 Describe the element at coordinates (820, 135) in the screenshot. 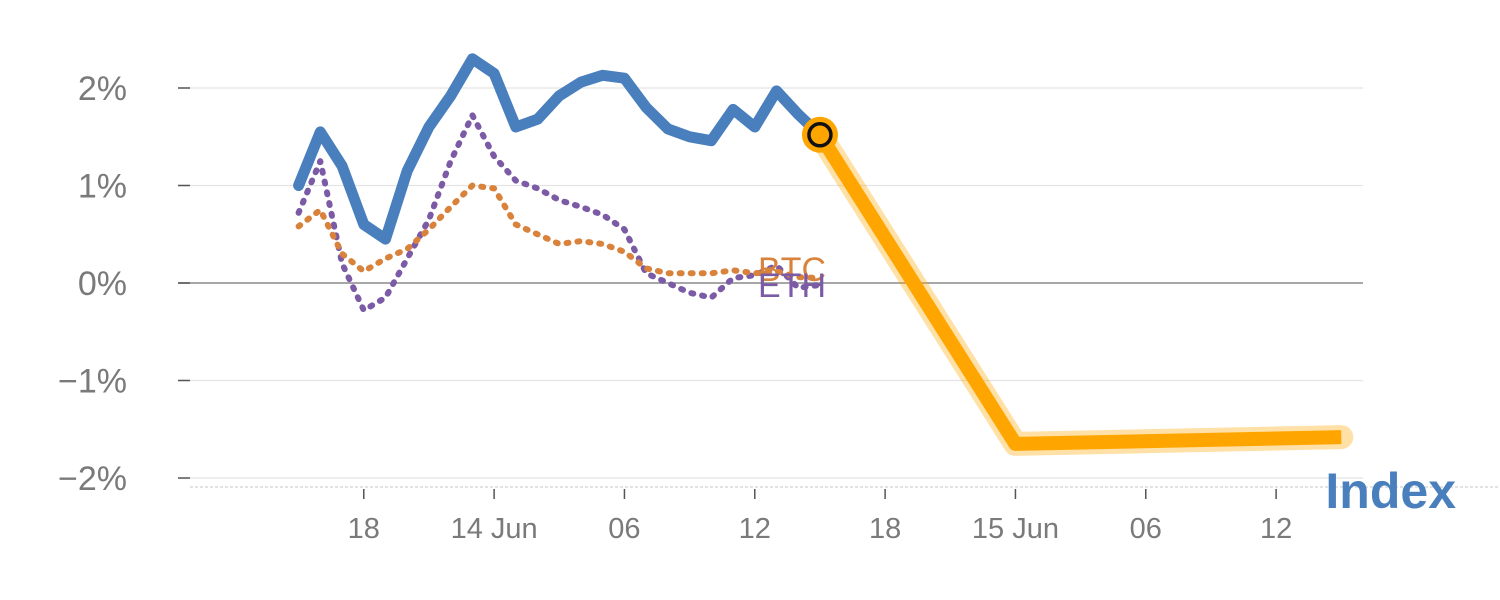

I see `marker-point` at that location.